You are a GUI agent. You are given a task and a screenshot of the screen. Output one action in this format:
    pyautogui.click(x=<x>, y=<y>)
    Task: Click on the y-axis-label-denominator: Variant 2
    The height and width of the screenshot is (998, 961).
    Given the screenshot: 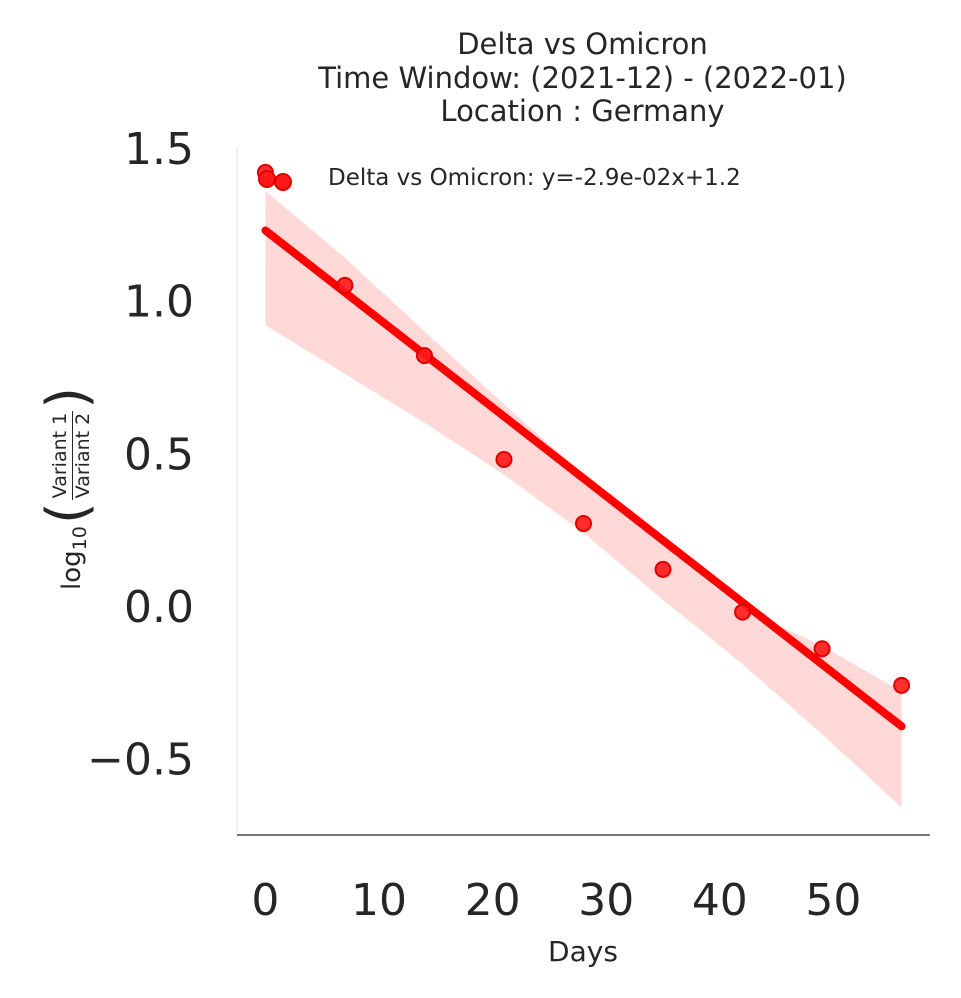 What is the action you would take?
    pyautogui.click(x=82, y=455)
    